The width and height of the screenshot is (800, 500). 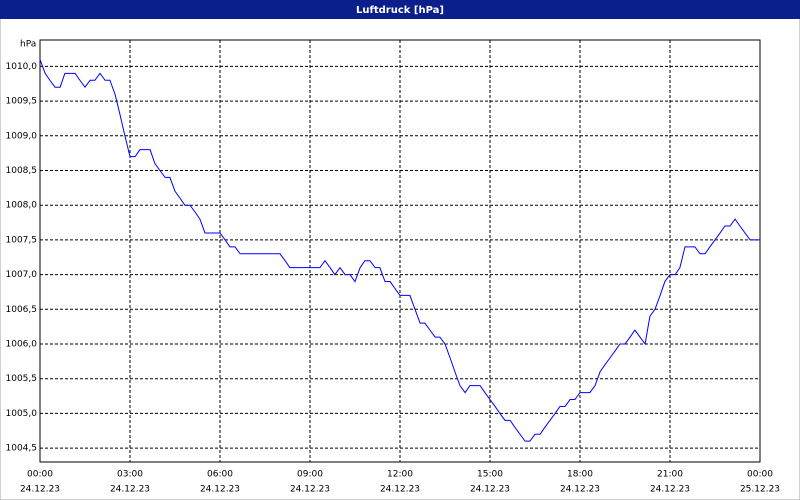 I want to click on x-tick-label: 12:00, so click(x=400, y=475).